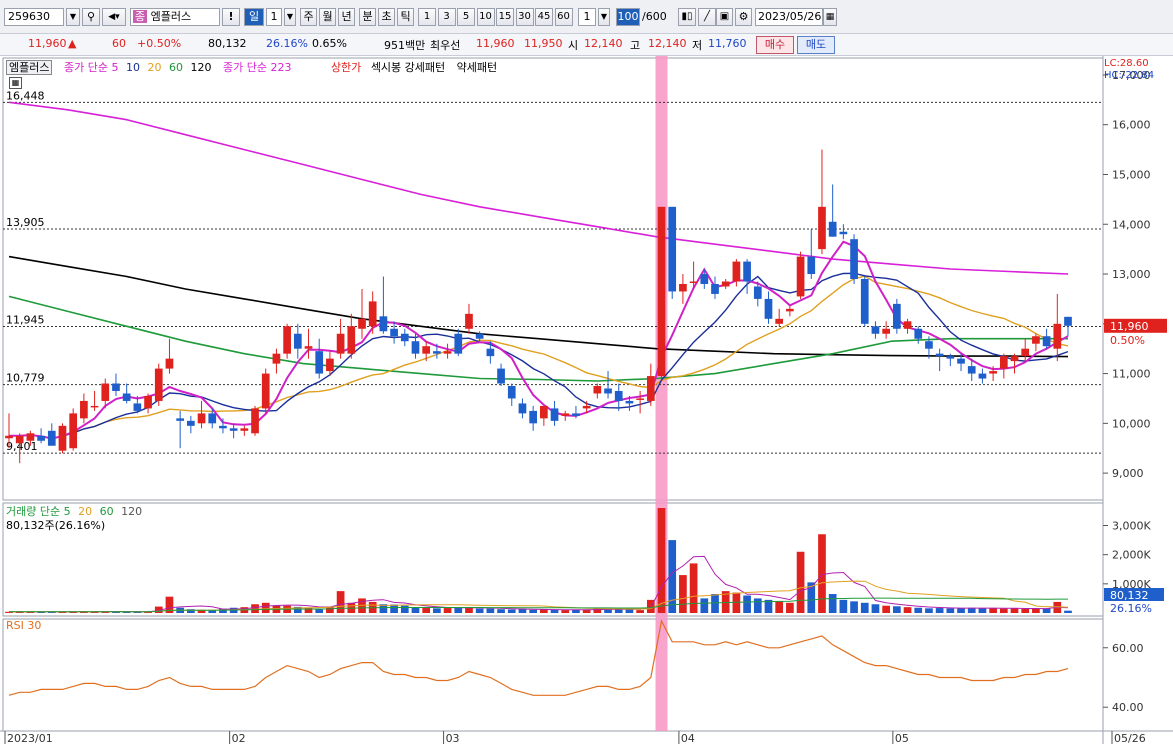 This screenshot has height=744, width=1173. What do you see at coordinates (38, 511) in the screenshot?
I see `legend-volume: 거래량 단순 5` at bounding box center [38, 511].